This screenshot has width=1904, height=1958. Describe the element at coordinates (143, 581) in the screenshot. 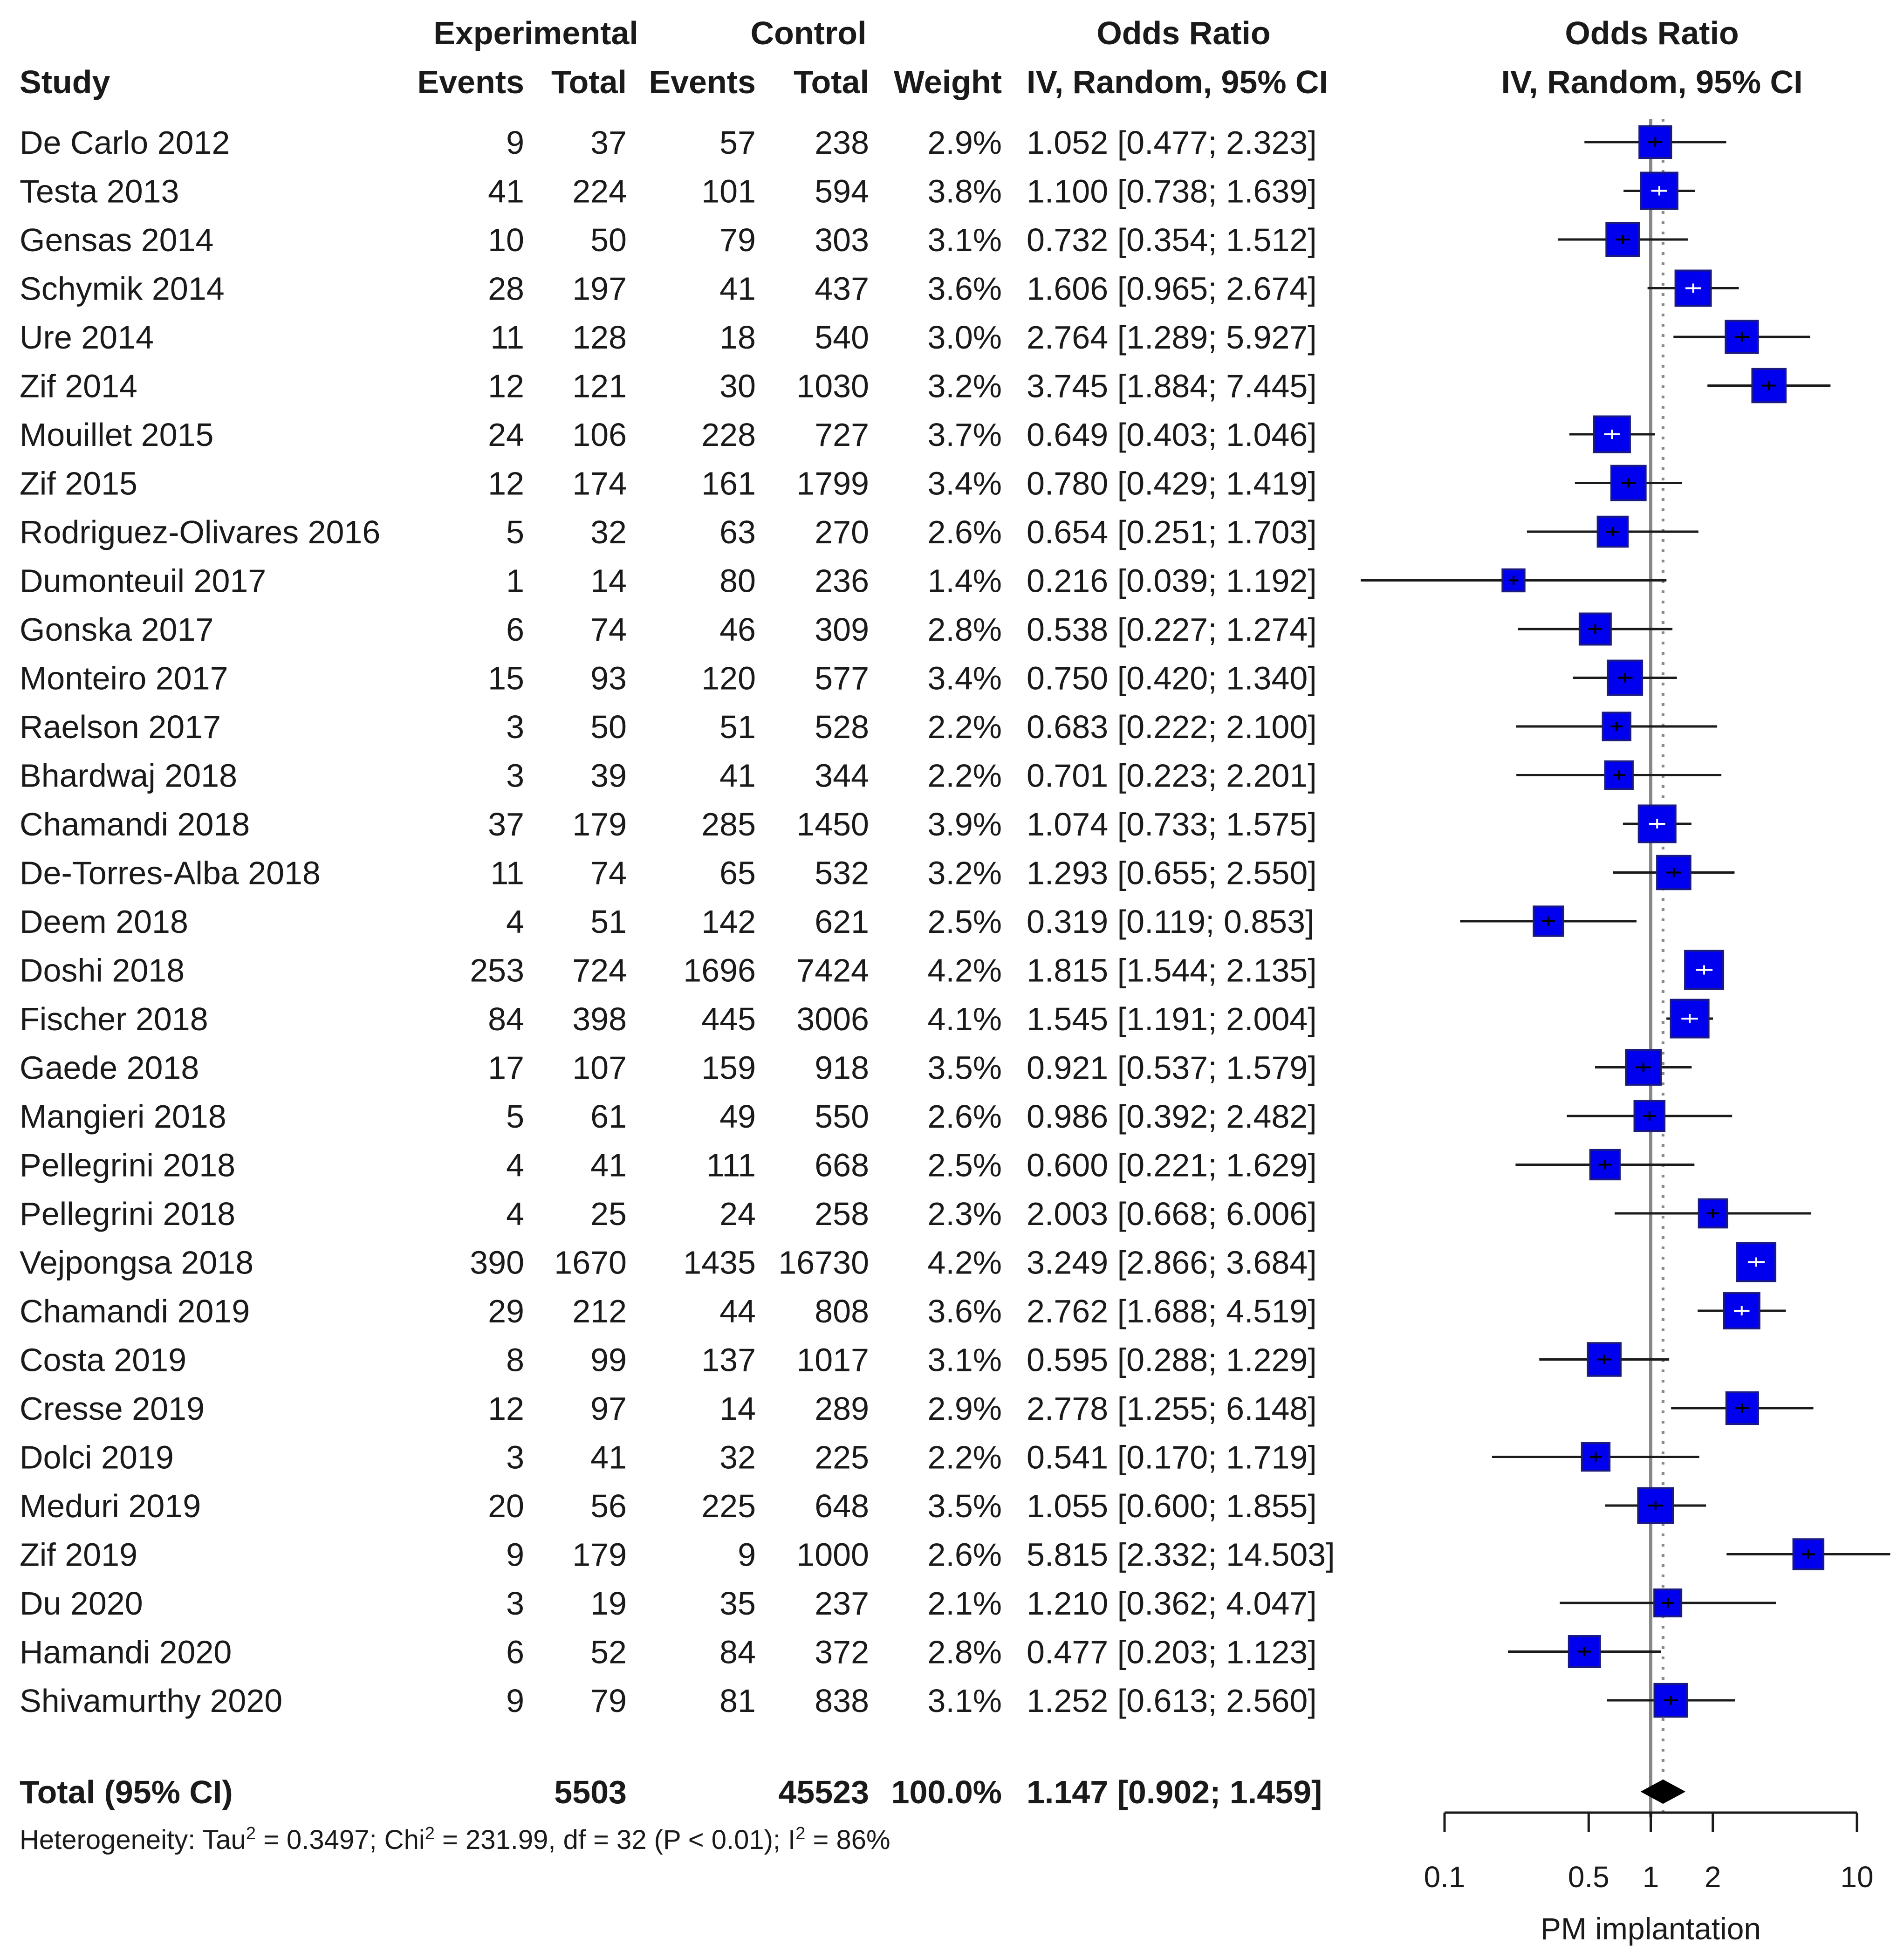

I see `study-name: Dumonteuil 2017` at that location.